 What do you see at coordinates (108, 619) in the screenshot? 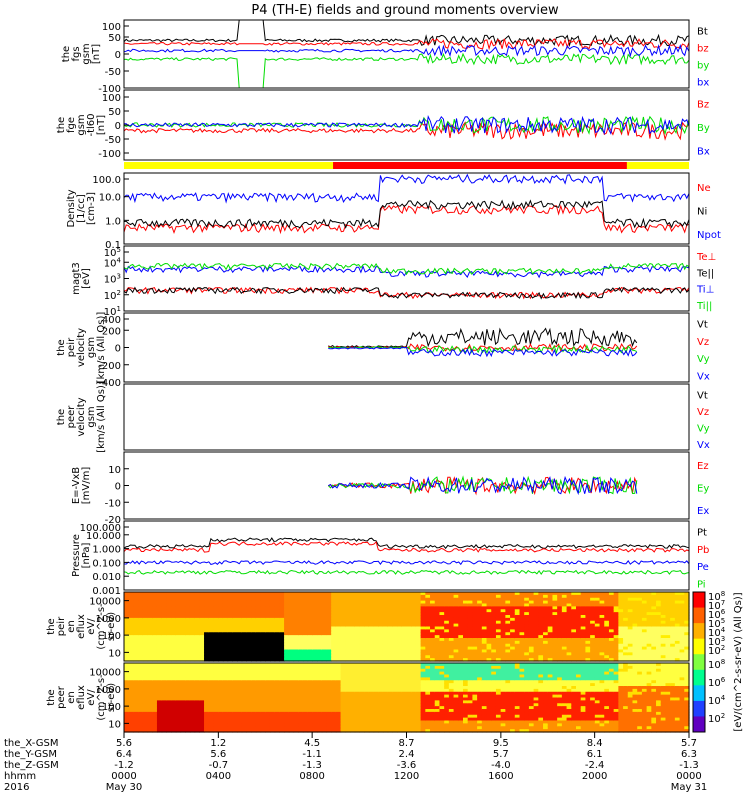
I see `y-tick-label: 1000` at bounding box center [108, 619].